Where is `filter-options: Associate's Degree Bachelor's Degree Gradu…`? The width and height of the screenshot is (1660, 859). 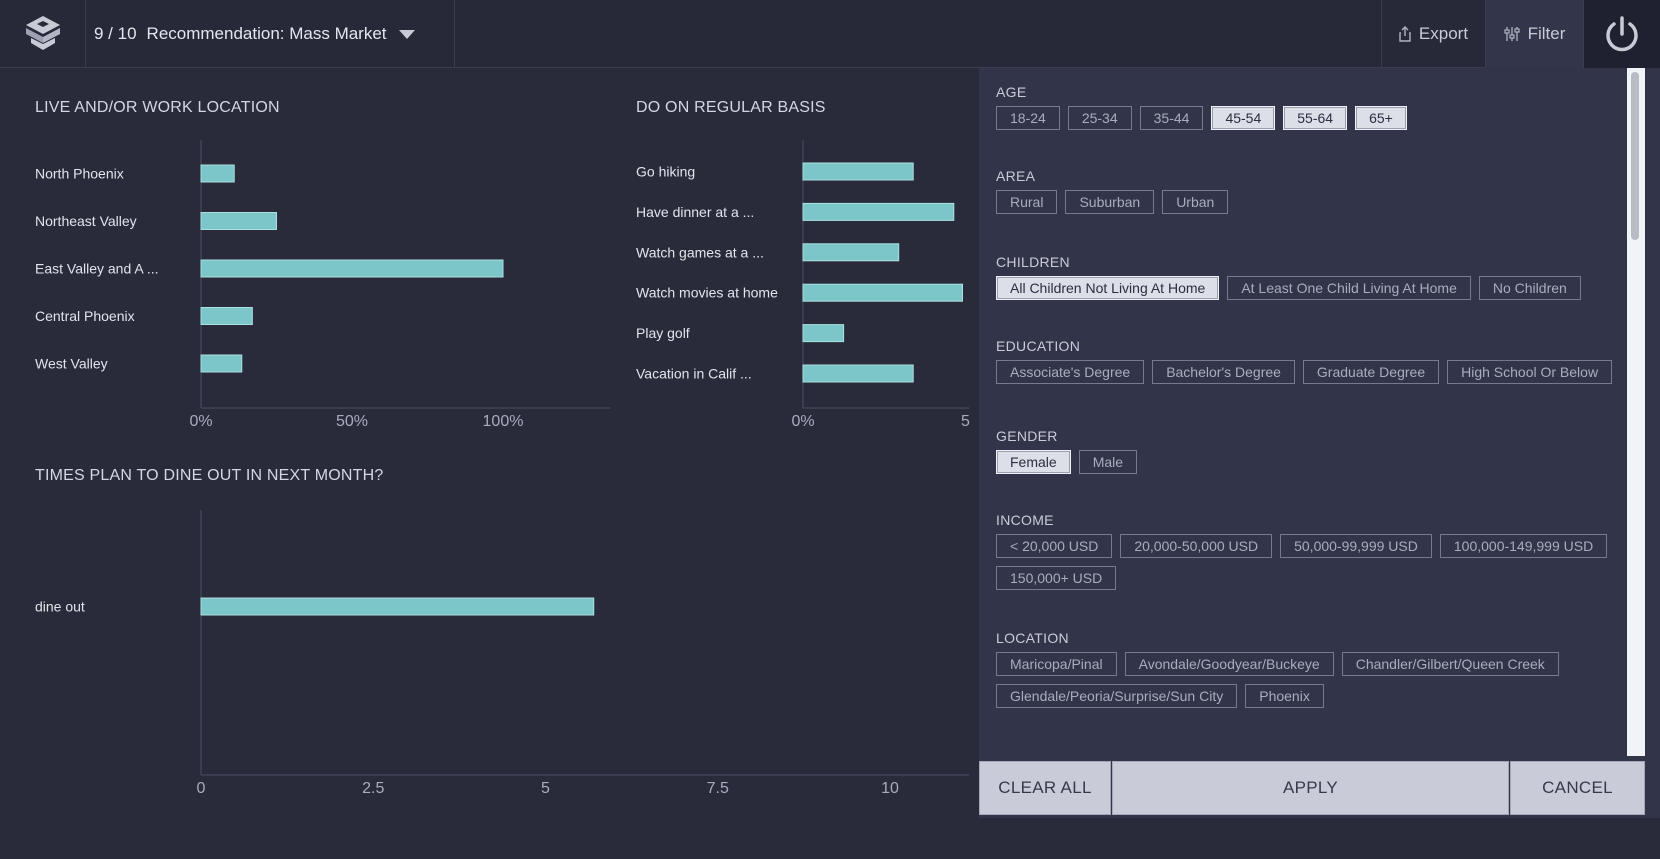 filter-options: Associate's Degree Bachelor's Degree Gradu… is located at coordinates (1306, 372).